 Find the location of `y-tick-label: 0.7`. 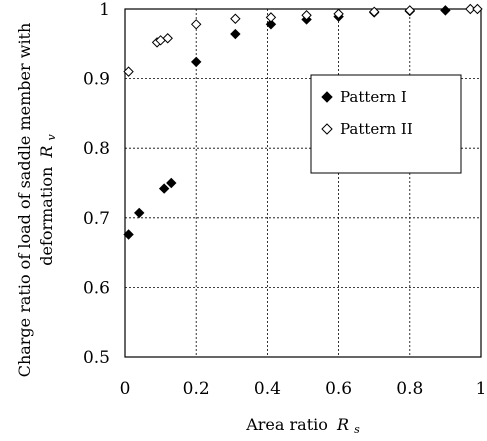

y-tick-label: 0.7 is located at coordinates (96, 219).